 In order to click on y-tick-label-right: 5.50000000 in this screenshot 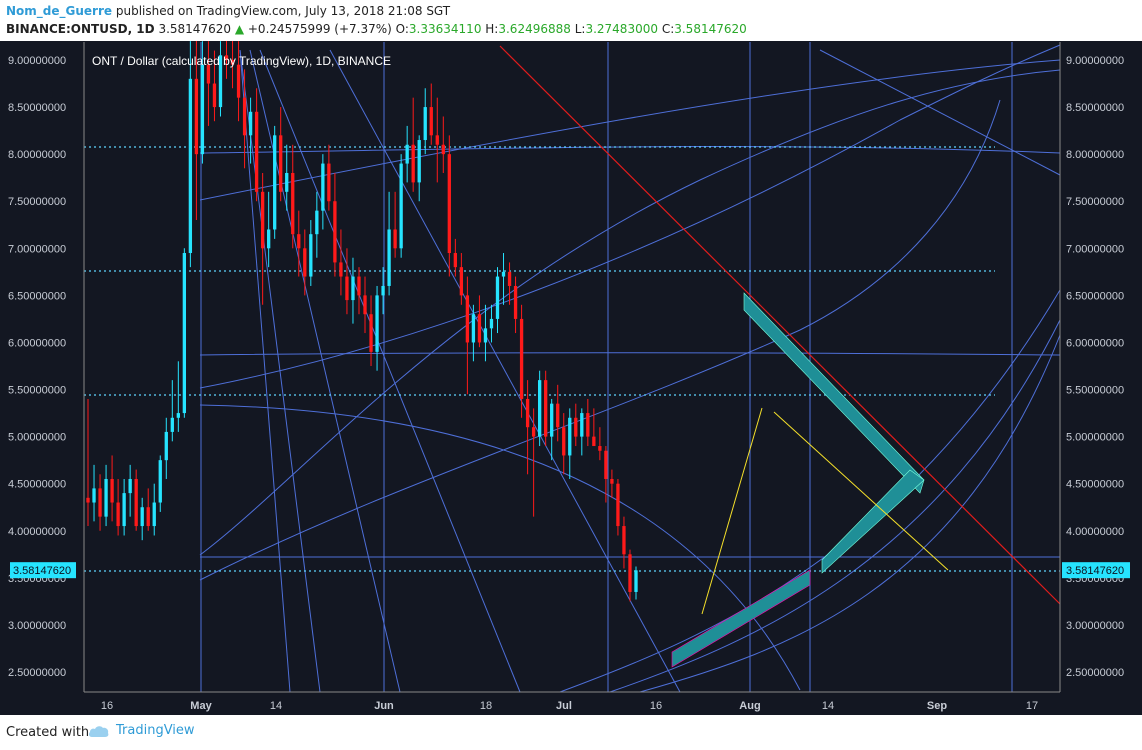, I will do `click(1095, 391)`.